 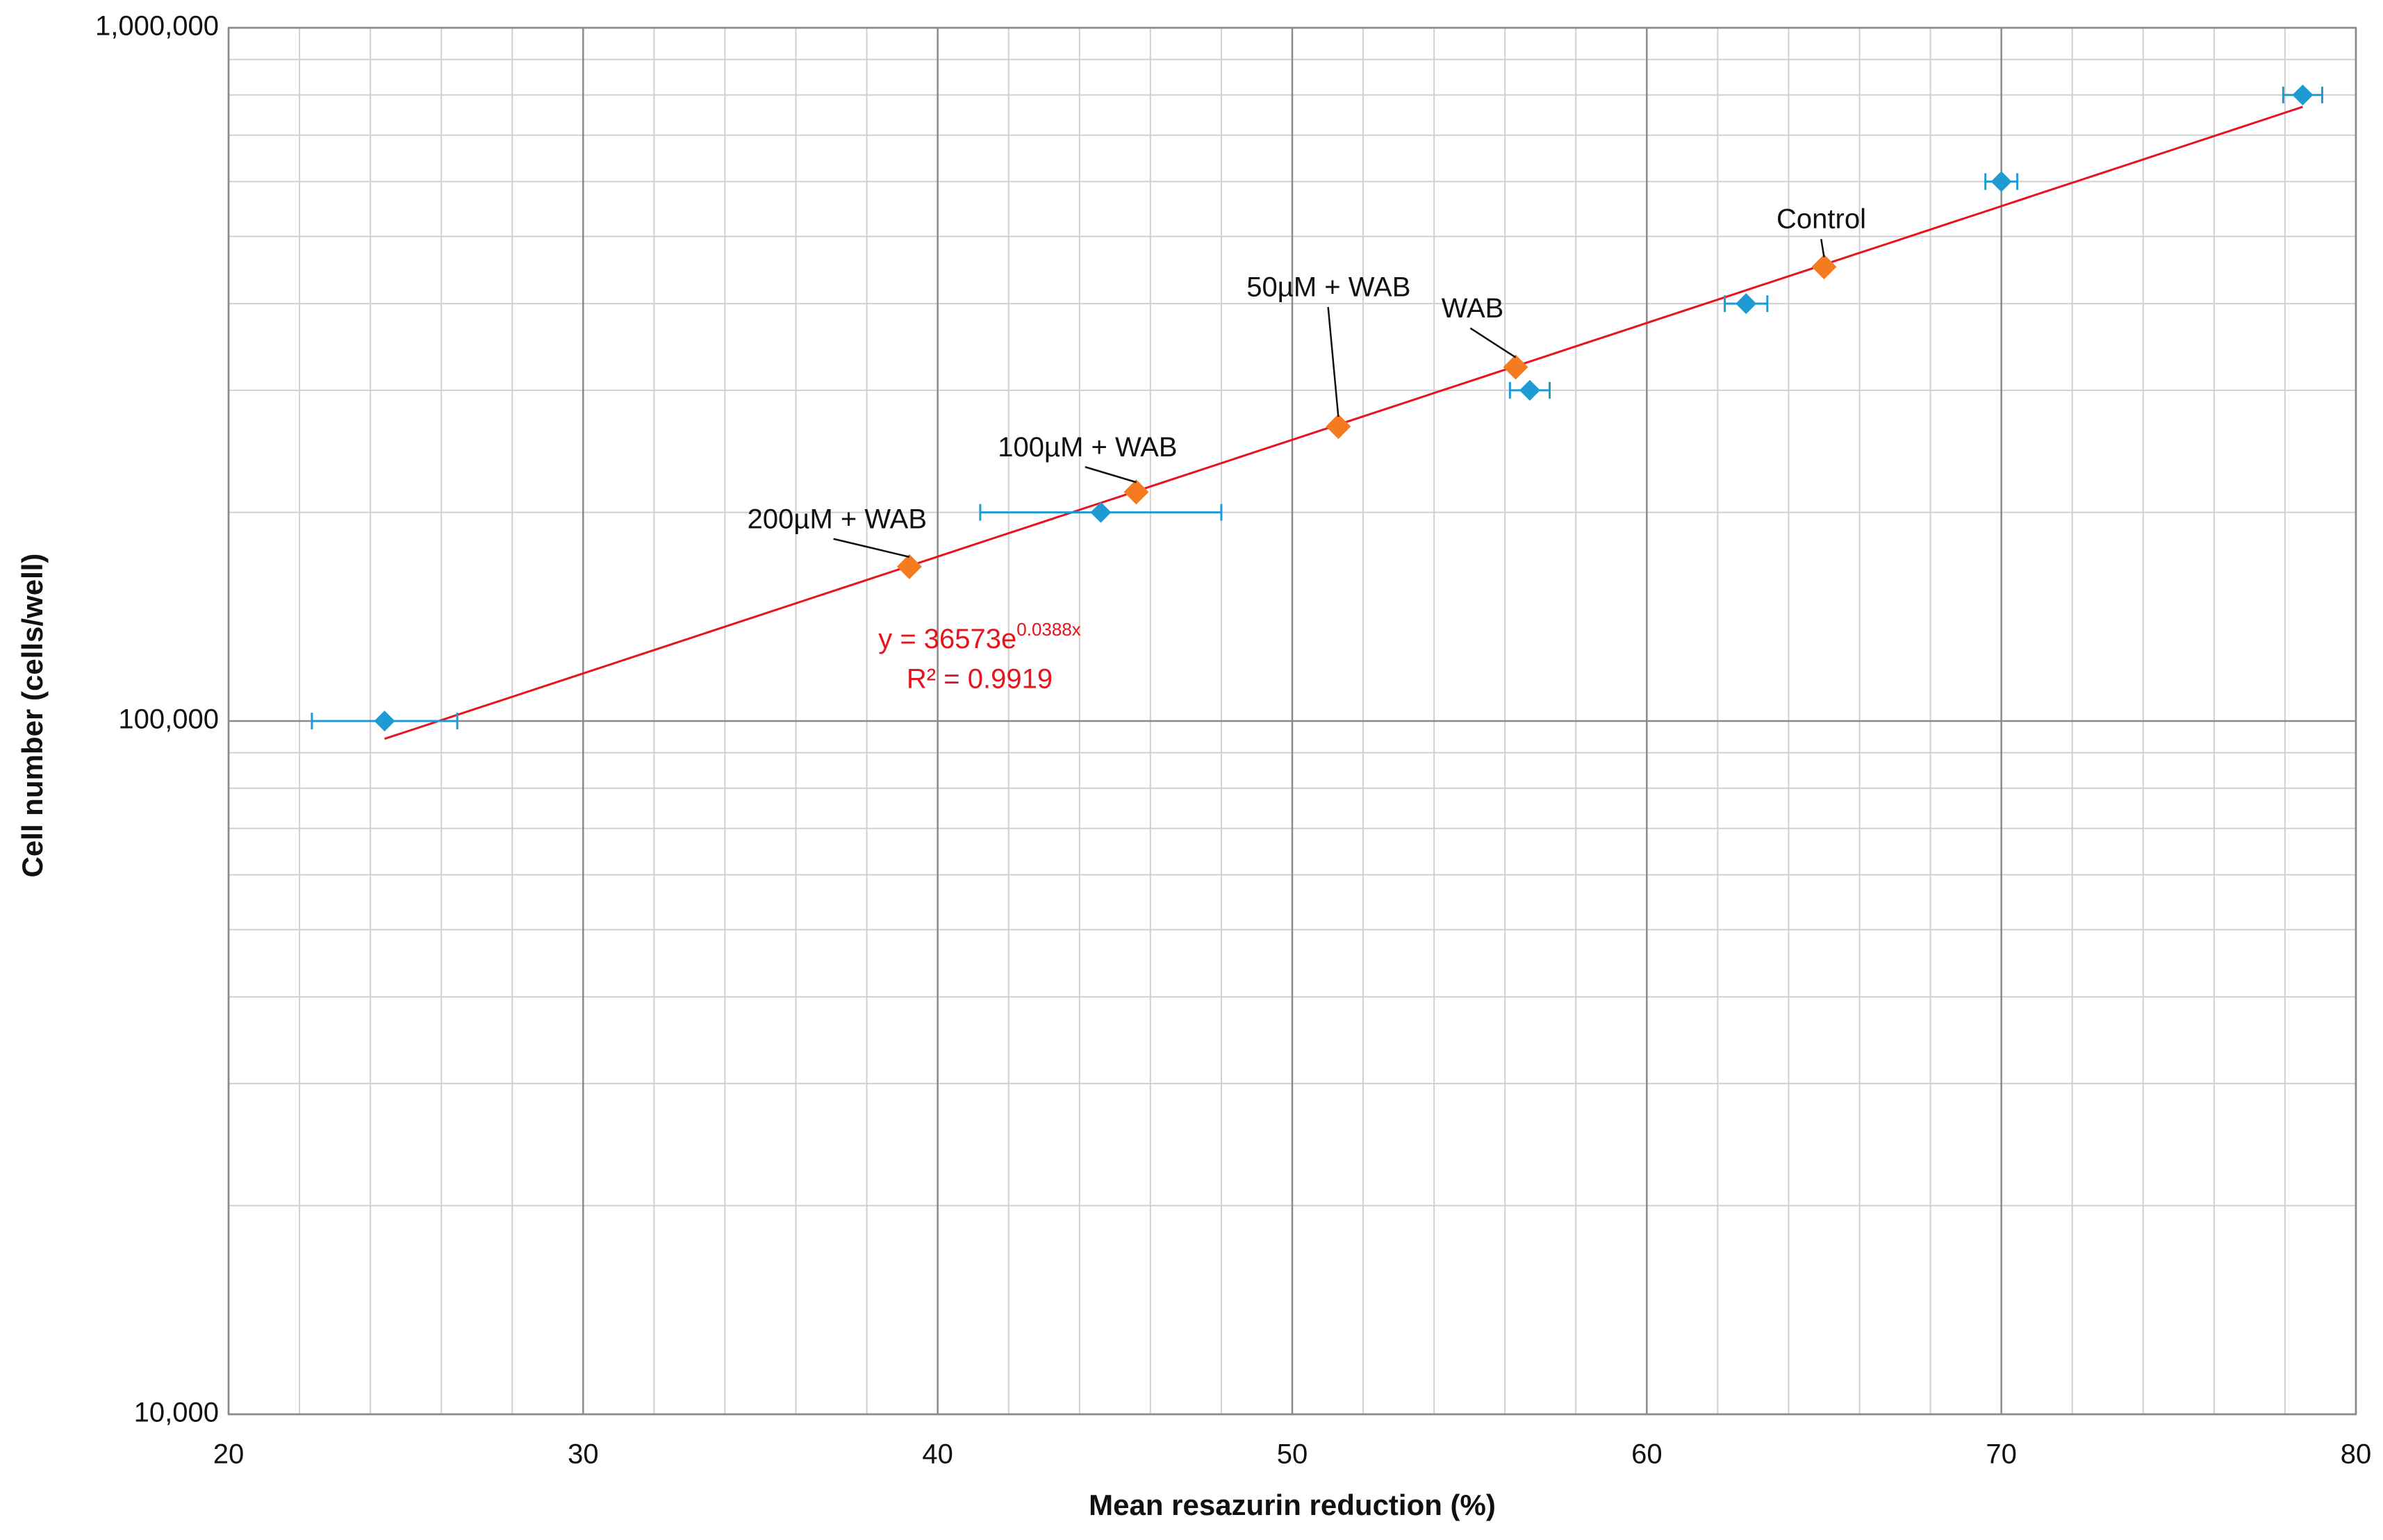 What do you see at coordinates (229, 1454) in the screenshot?
I see `x-tick-label: 20` at bounding box center [229, 1454].